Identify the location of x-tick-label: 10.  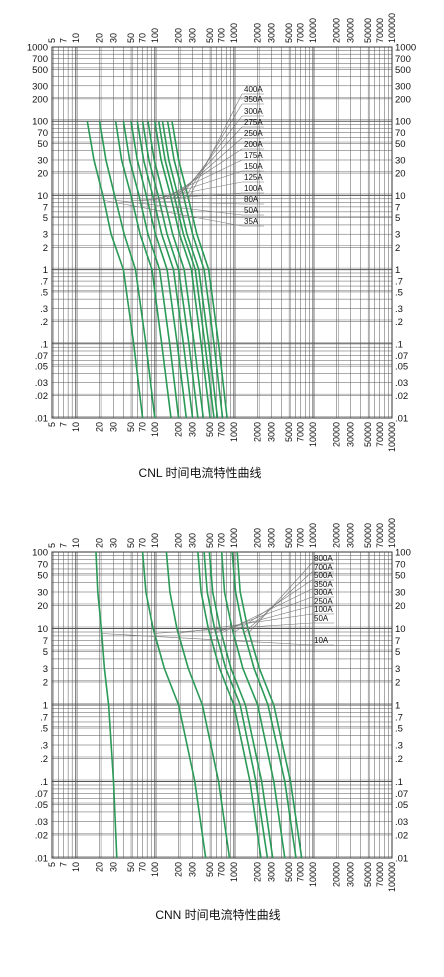
(76, 427).